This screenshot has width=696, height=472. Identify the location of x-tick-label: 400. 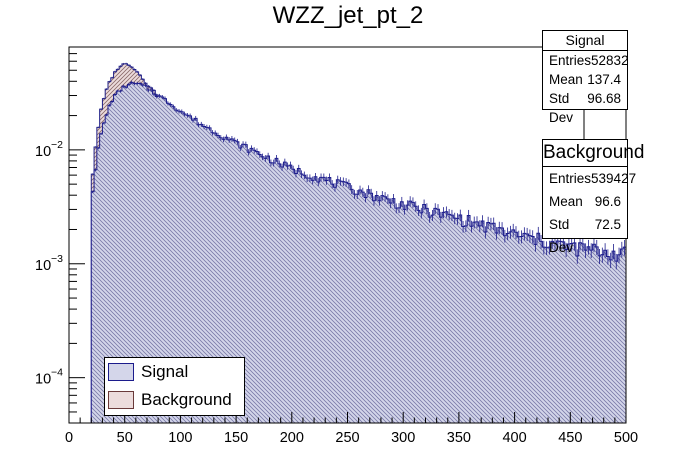
(514, 438).